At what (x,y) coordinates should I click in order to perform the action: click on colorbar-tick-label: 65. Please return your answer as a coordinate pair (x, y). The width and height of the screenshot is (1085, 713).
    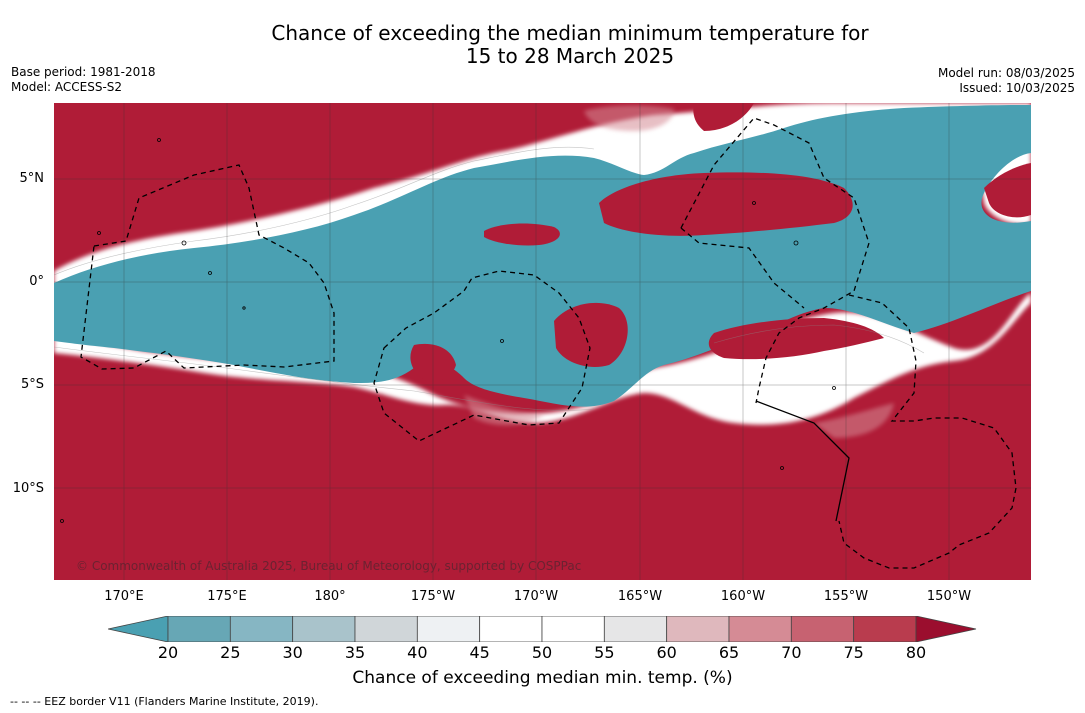
    Looking at the image, I should click on (729, 652).